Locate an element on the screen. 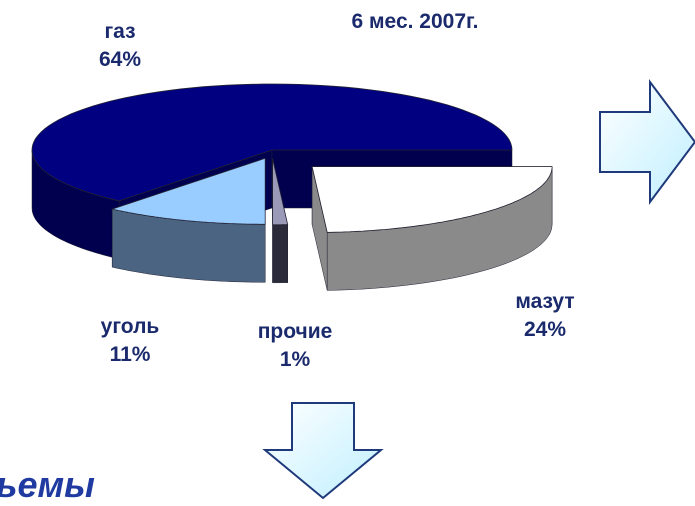  slice-label-name: прочие is located at coordinates (295, 331).